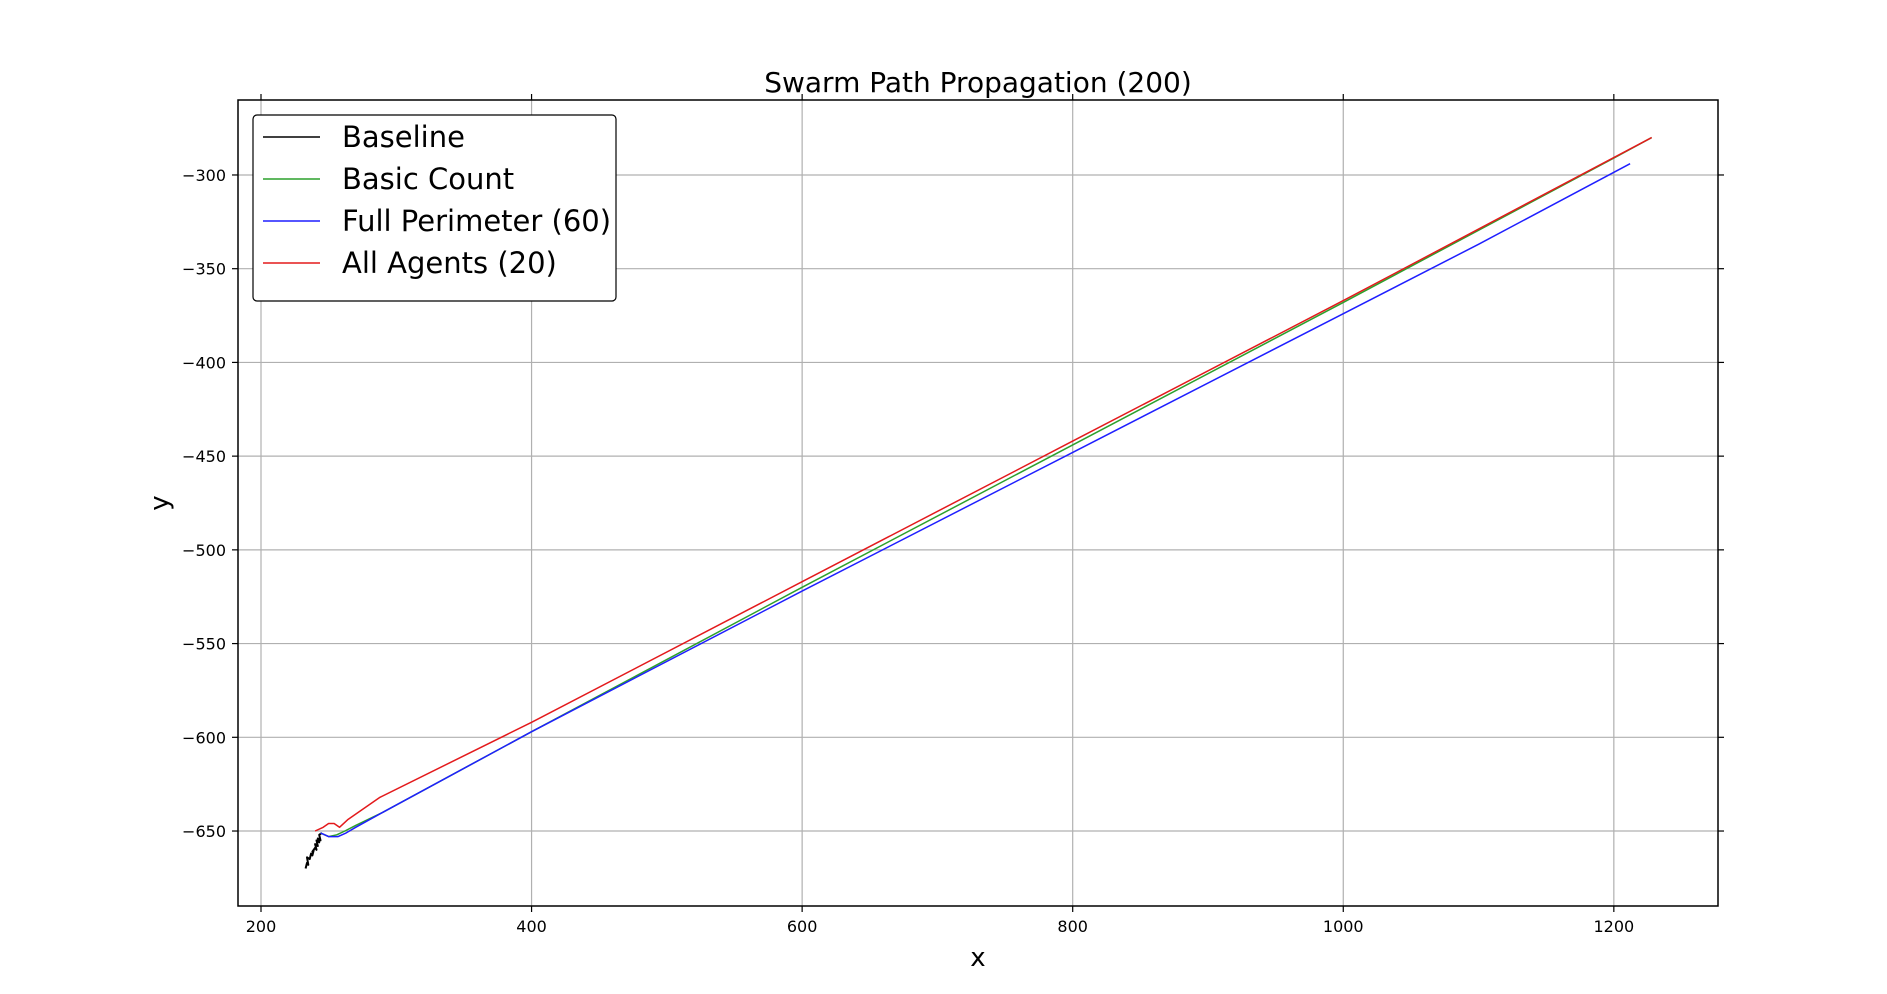 This screenshot has height=994, width=1887. What do you see at coordinates (160, 502) in the screenshot?
I see `y-axis-label: y` at bounding box center [160, 502].